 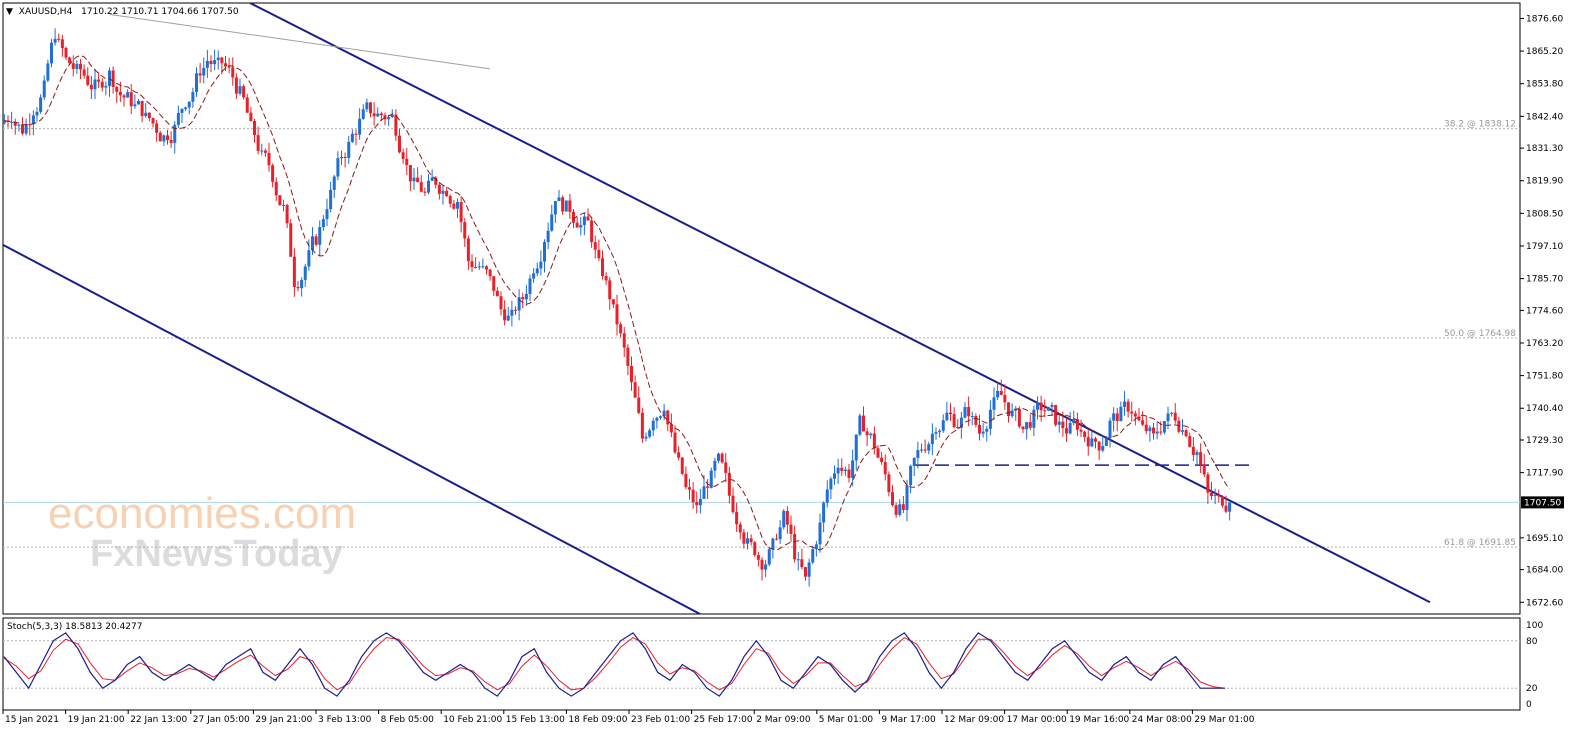 What do you see at coordinates (974, 720) in the screenshot?
I see `x-tick-label: 12 Mar 09:00` at bounding box center [974, 720].